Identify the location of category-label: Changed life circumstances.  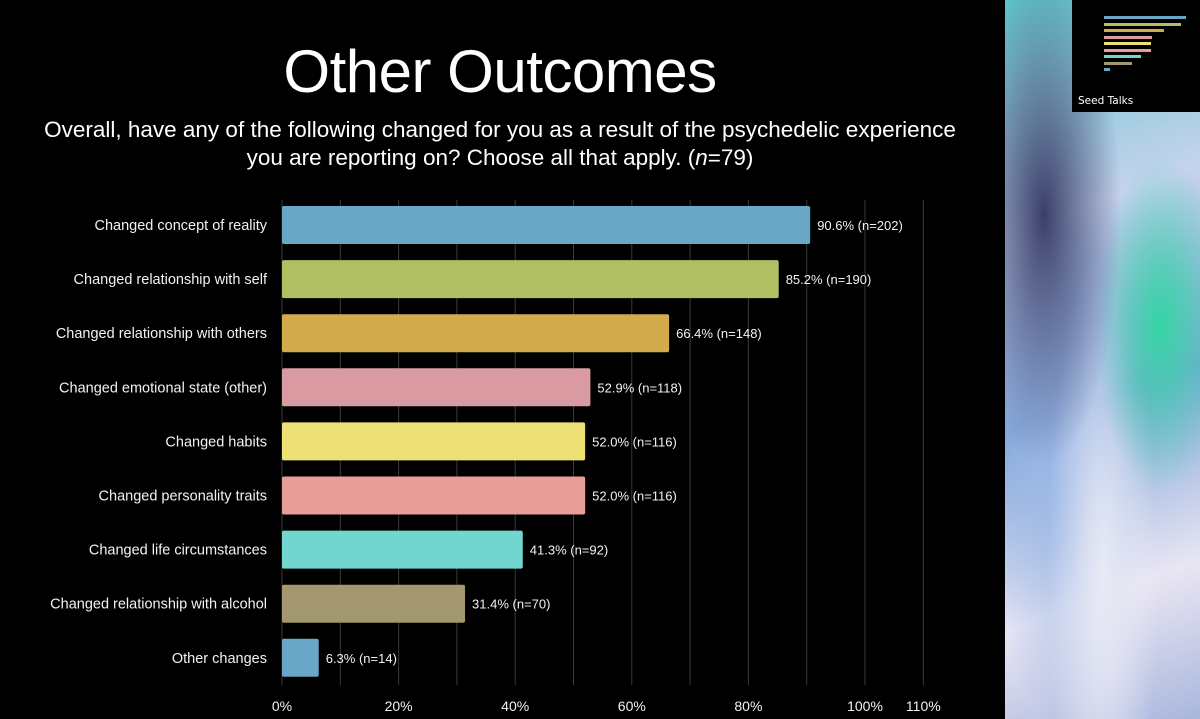
(178, 551).